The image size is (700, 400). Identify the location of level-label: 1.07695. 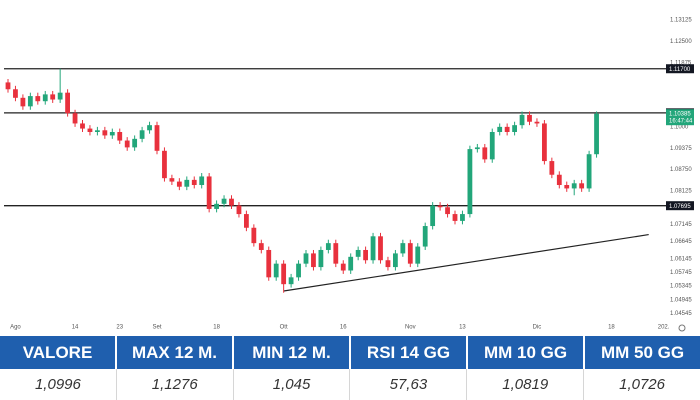
(680, 207).